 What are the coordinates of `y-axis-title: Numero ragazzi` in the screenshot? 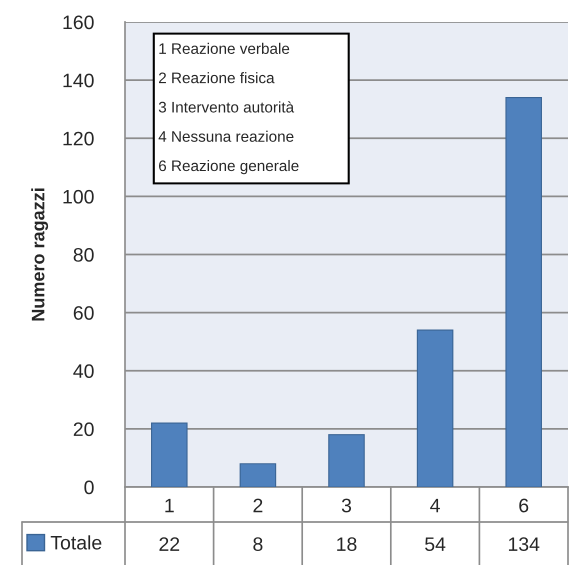 It's located at (39, 254).